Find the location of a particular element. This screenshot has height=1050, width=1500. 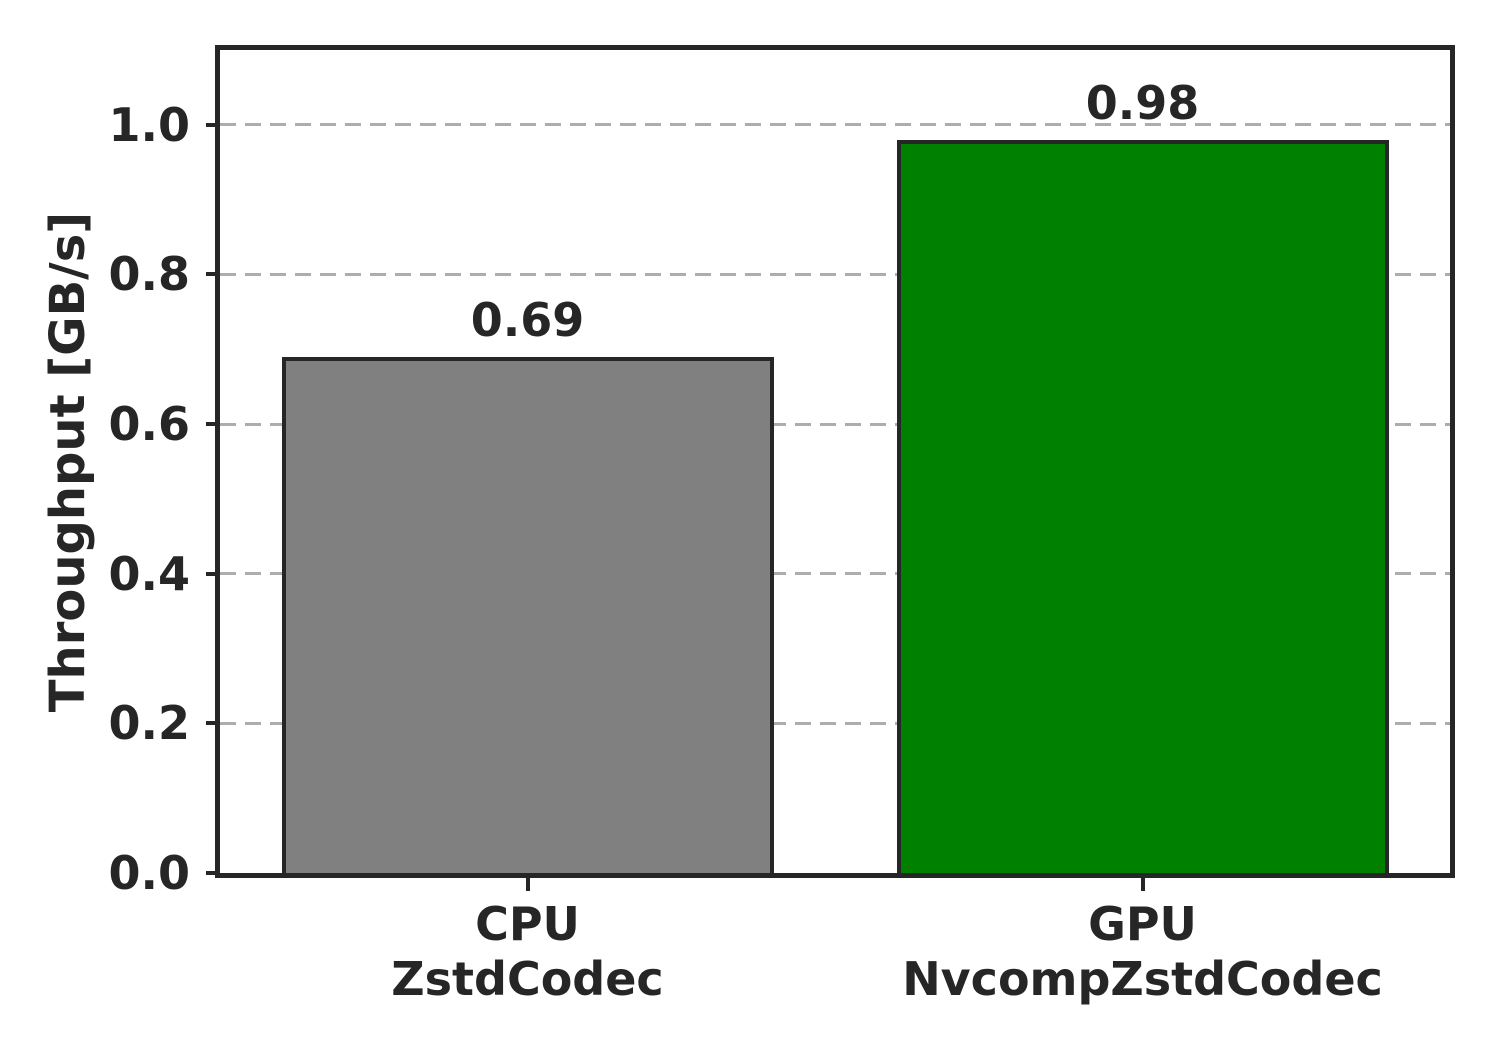

x-tick-label: CPU ZstdCodec is located at coordinates (527, 951).